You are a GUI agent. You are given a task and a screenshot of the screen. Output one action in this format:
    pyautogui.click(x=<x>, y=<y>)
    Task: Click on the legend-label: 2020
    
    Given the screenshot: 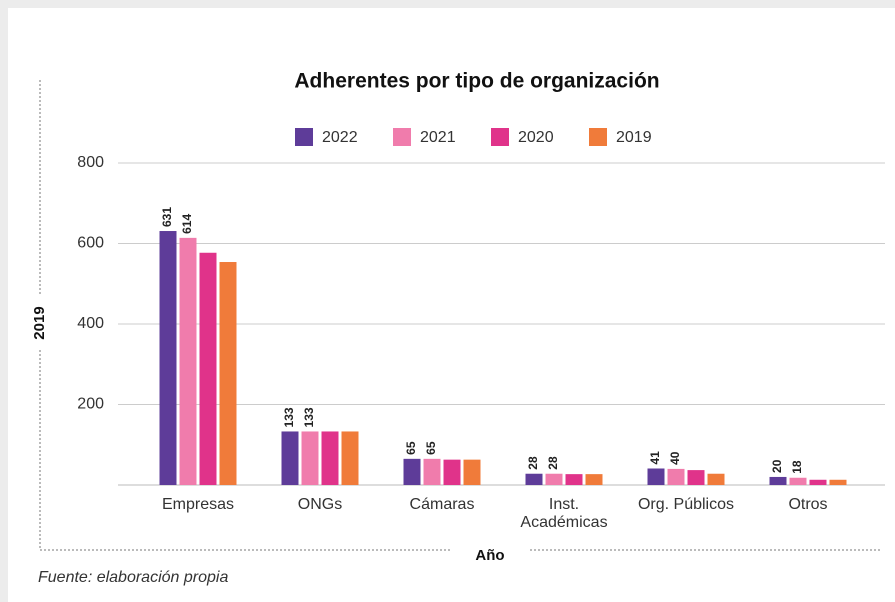 What is the action you would take?
    pyautogui.click(x=536, y=137)
    